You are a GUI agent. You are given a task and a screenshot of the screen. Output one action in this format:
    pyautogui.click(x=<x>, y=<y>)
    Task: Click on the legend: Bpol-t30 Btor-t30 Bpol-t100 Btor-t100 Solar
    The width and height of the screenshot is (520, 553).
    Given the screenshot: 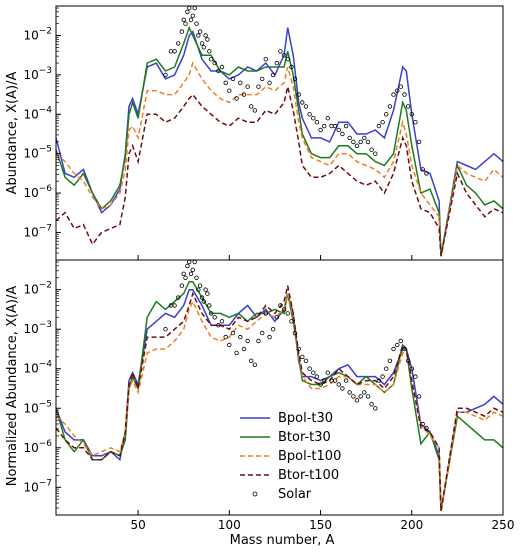 What is the action you would take?
    pyautogui.click(x=290, y=456)
    